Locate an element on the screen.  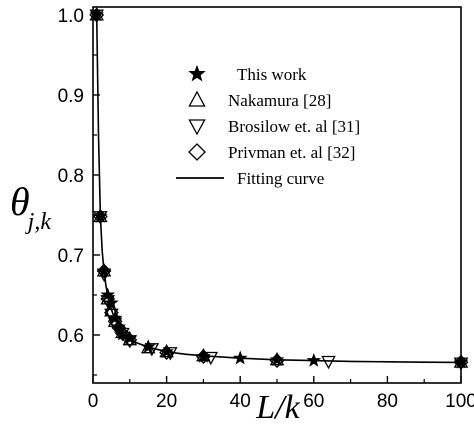
y-tick-label: 0.8 is located at coordinates (71, 176).